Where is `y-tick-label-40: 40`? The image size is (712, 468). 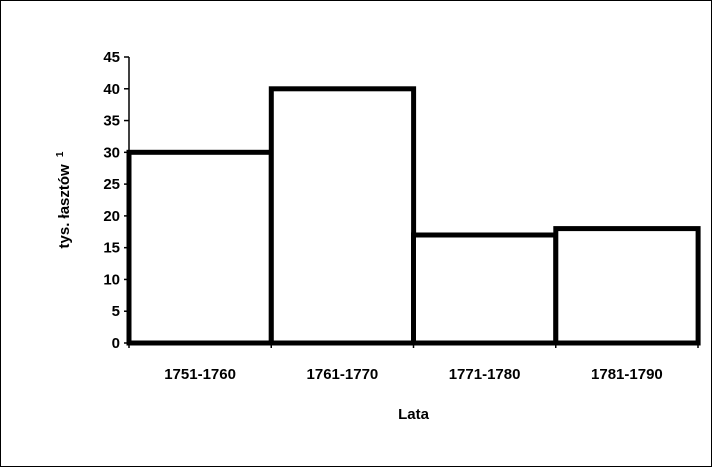
y-tick-label-40: 40 is located at coordinates (111, 89).